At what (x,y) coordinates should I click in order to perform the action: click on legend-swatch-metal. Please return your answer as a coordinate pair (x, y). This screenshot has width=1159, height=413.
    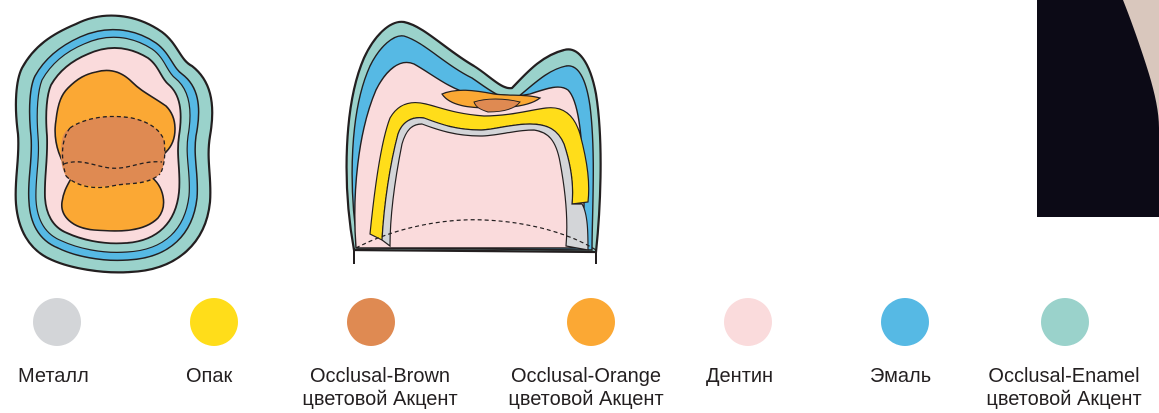
    Looking at the image, I should click on (57, 322).